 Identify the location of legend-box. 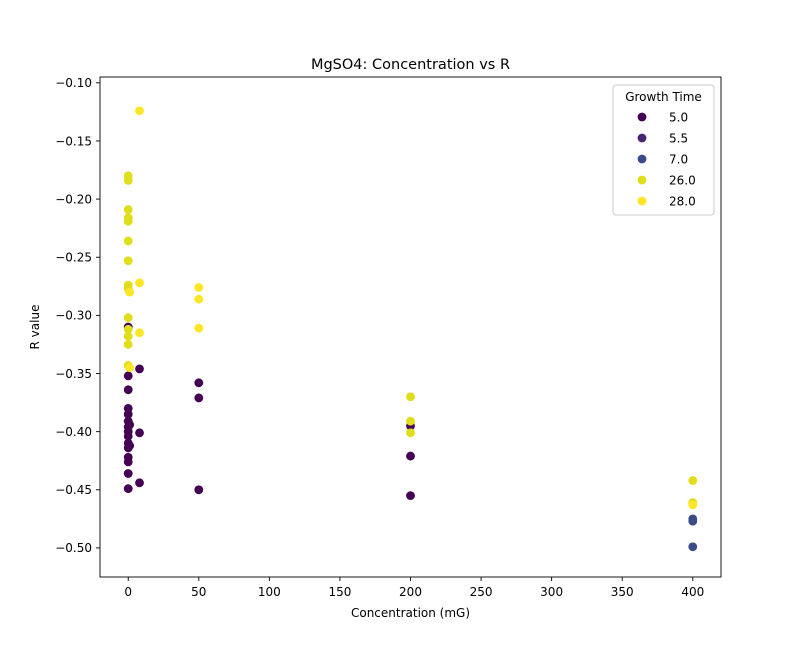
(663, 150).